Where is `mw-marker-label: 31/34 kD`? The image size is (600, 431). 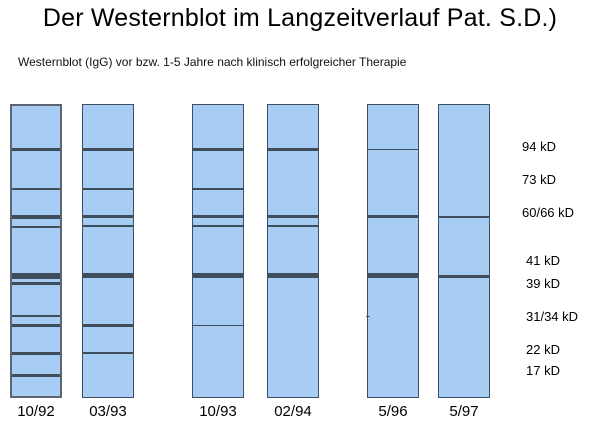
mw-marker-label: 31/34 kD is located at coordinates (552, 316).